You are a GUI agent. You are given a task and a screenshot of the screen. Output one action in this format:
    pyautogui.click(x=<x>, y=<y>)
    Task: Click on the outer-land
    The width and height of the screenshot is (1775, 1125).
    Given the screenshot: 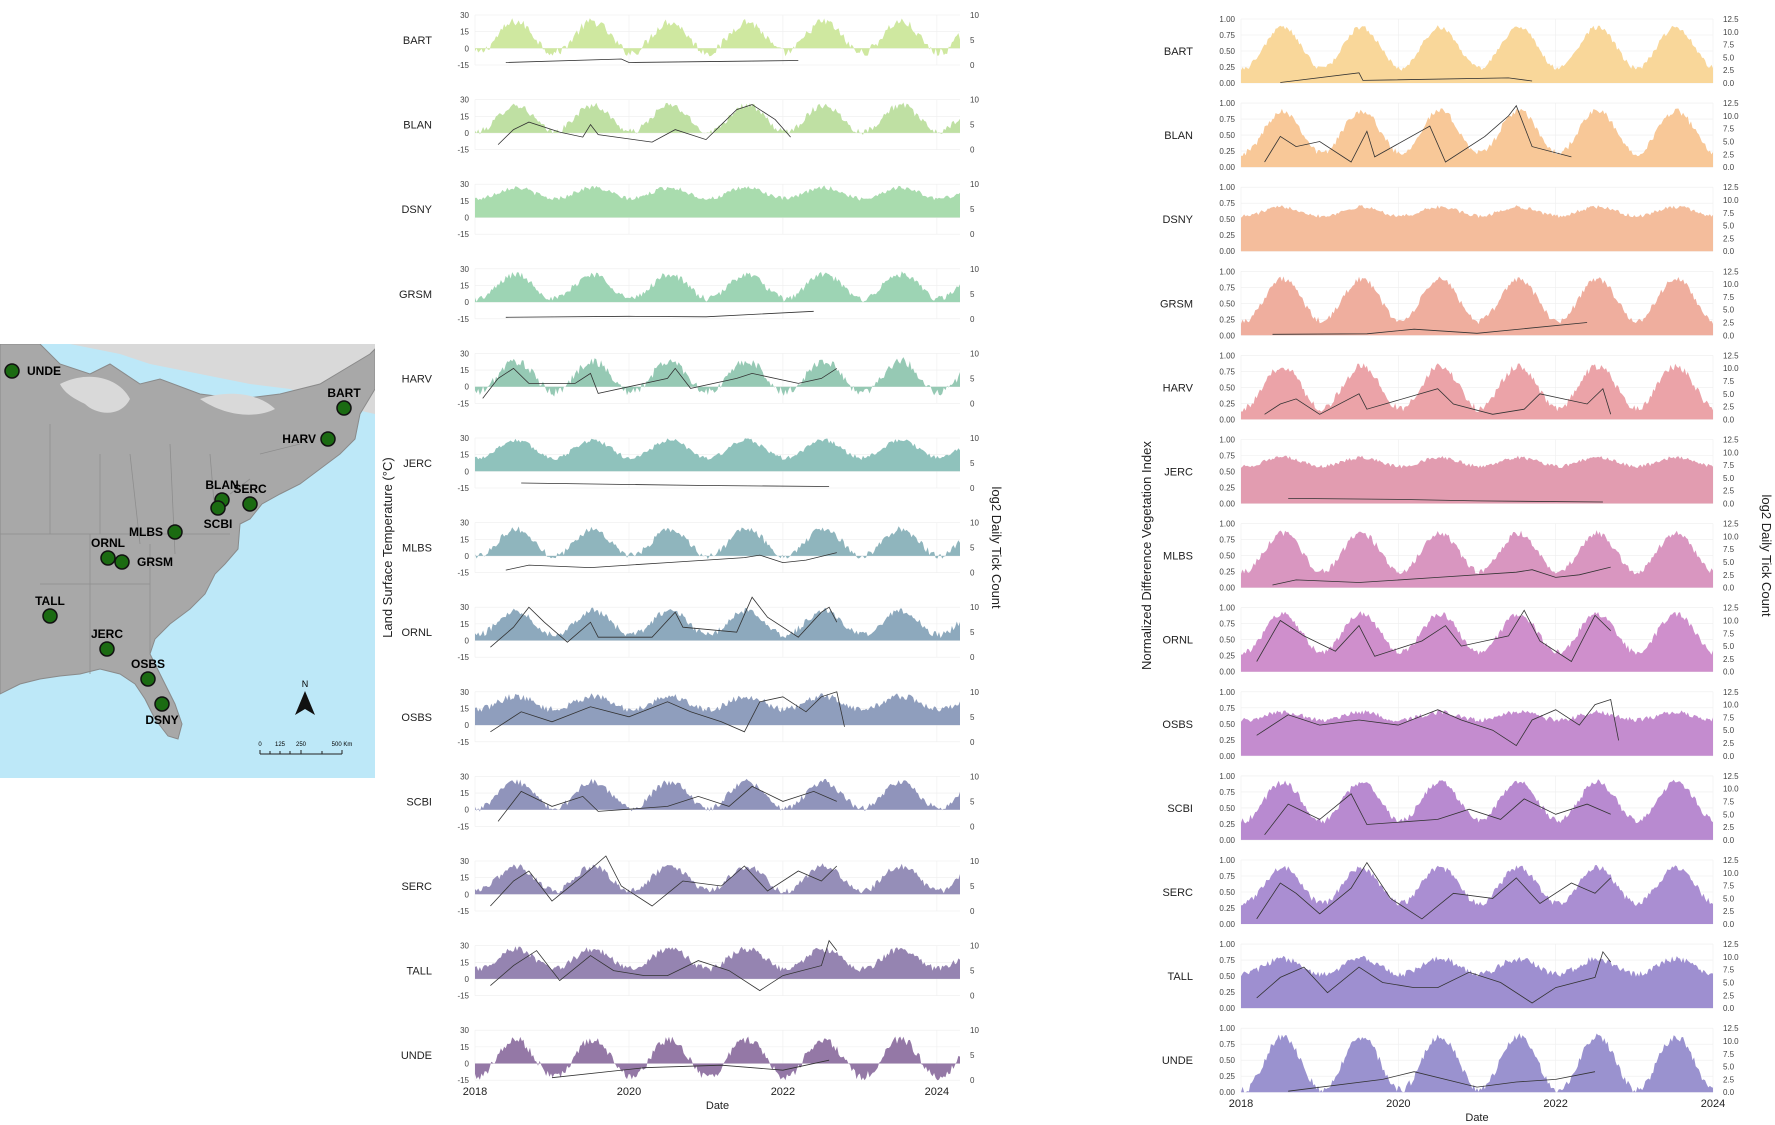 What is the action you would take?
    pyautogui.click(x=187, y=379)
    